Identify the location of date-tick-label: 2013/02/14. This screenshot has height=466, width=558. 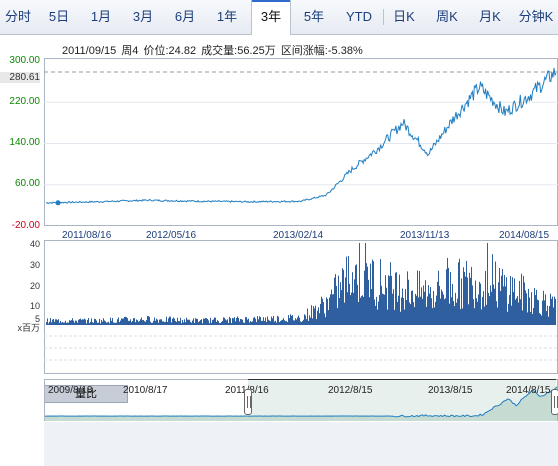
(298, 235).